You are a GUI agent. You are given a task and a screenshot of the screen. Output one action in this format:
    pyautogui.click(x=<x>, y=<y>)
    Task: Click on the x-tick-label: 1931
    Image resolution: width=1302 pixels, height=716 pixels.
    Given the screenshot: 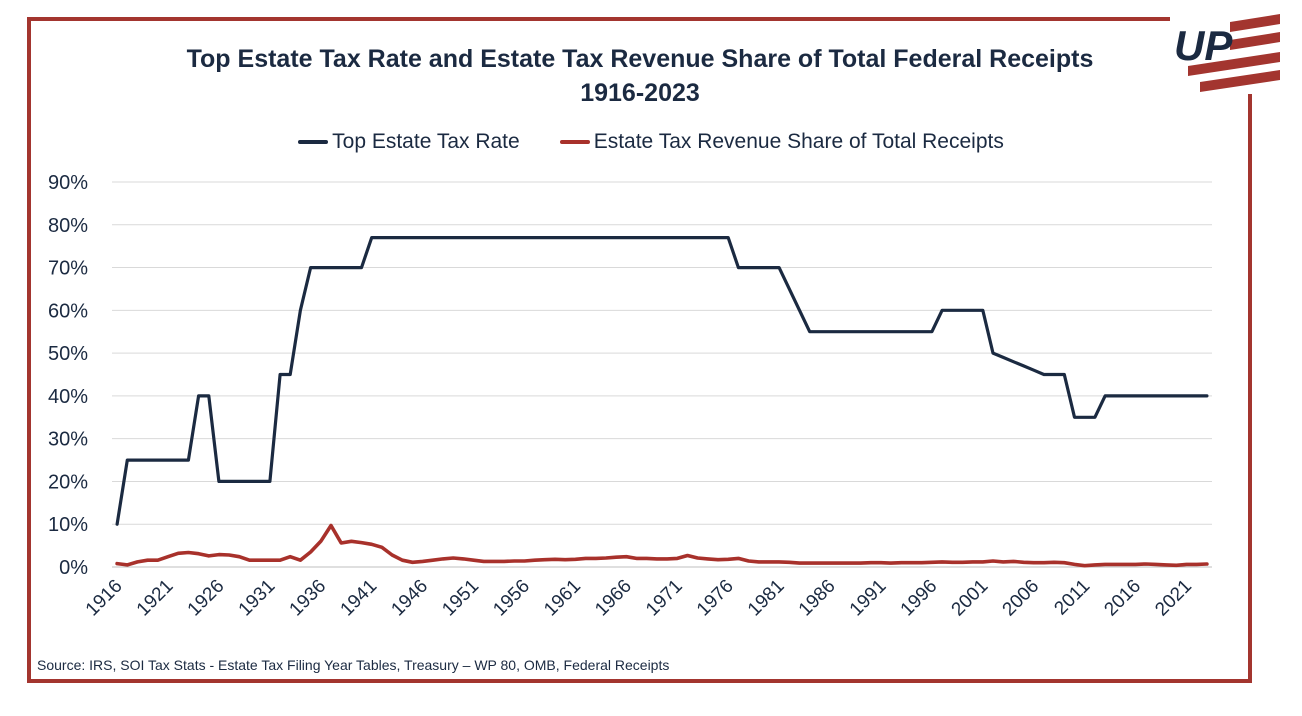 What is the action you would take?
    pyautogui.click(x=257, y=598)
    